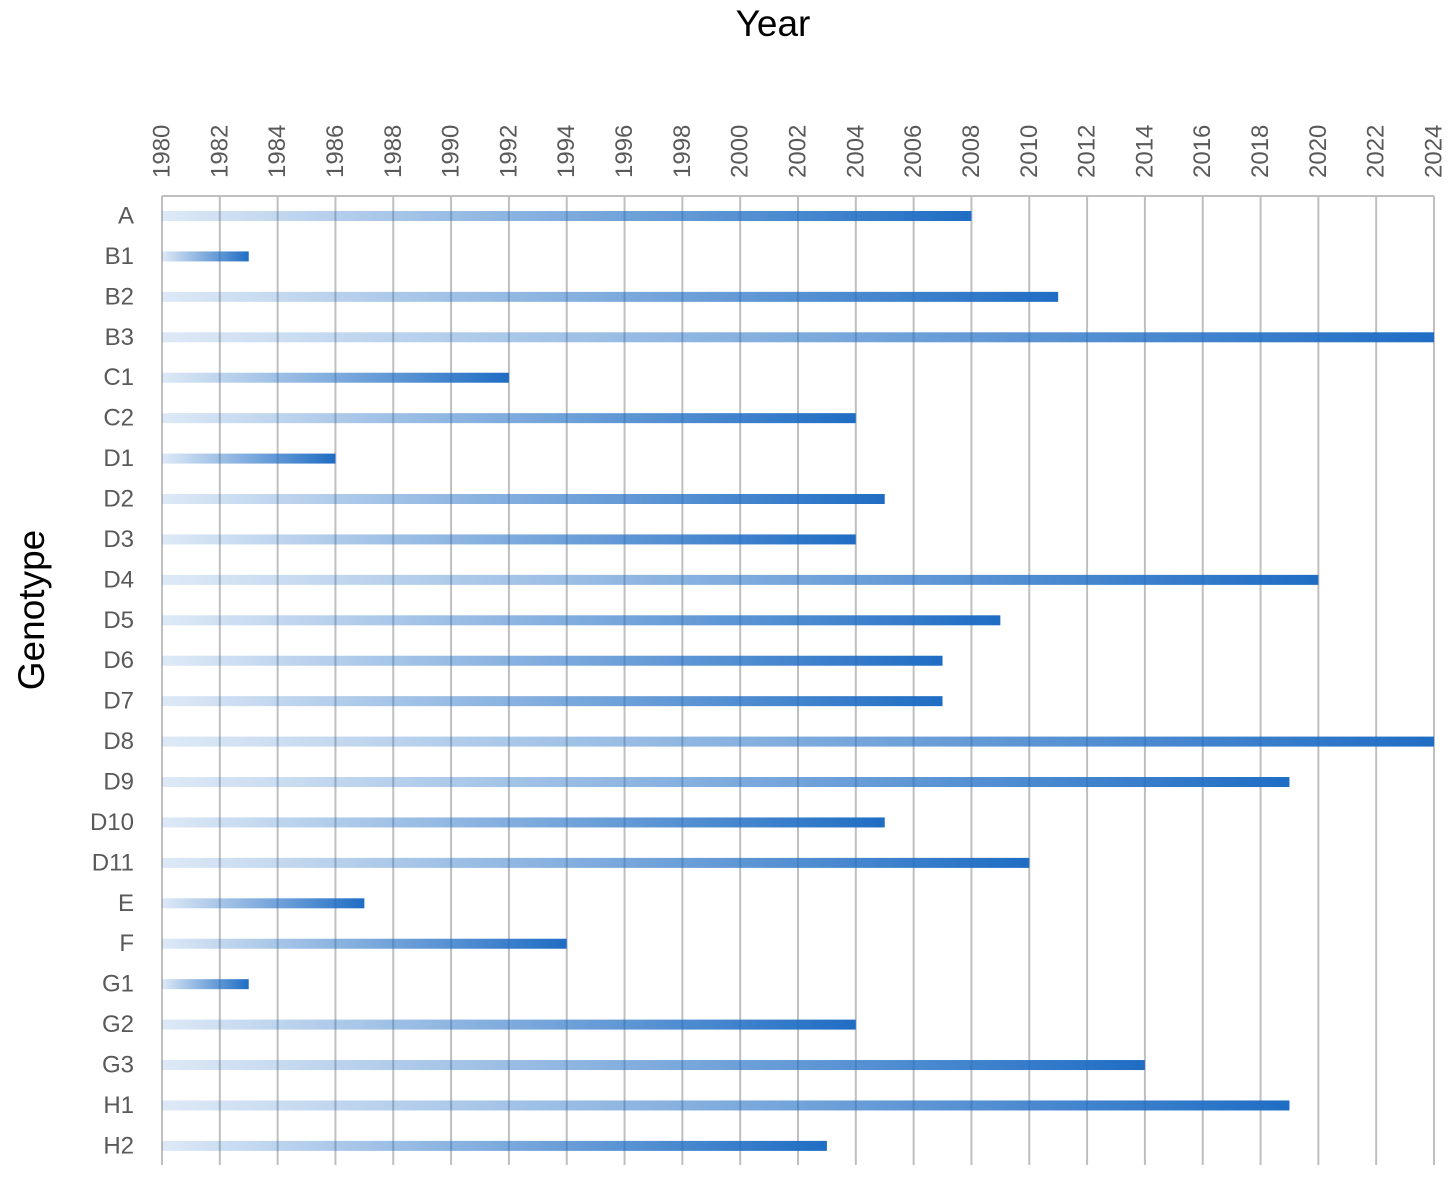 The height and width of the screenshot is (1180, 1456). I want to click on x-tick-label: 2022, so click(1376, 151).